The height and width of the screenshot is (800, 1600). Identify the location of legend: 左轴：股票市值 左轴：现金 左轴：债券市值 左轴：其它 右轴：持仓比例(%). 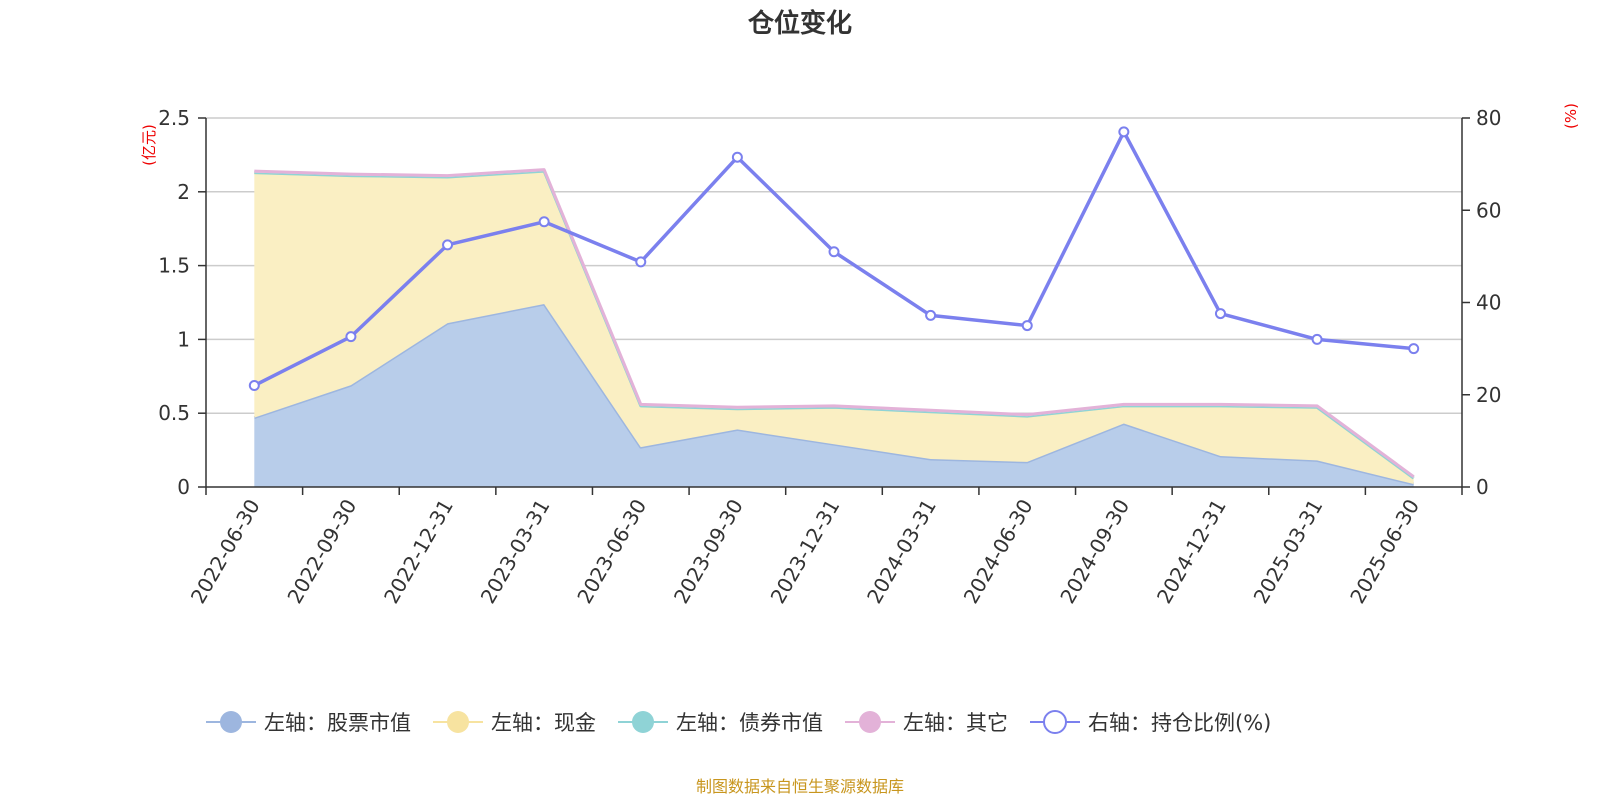
(738, 722).